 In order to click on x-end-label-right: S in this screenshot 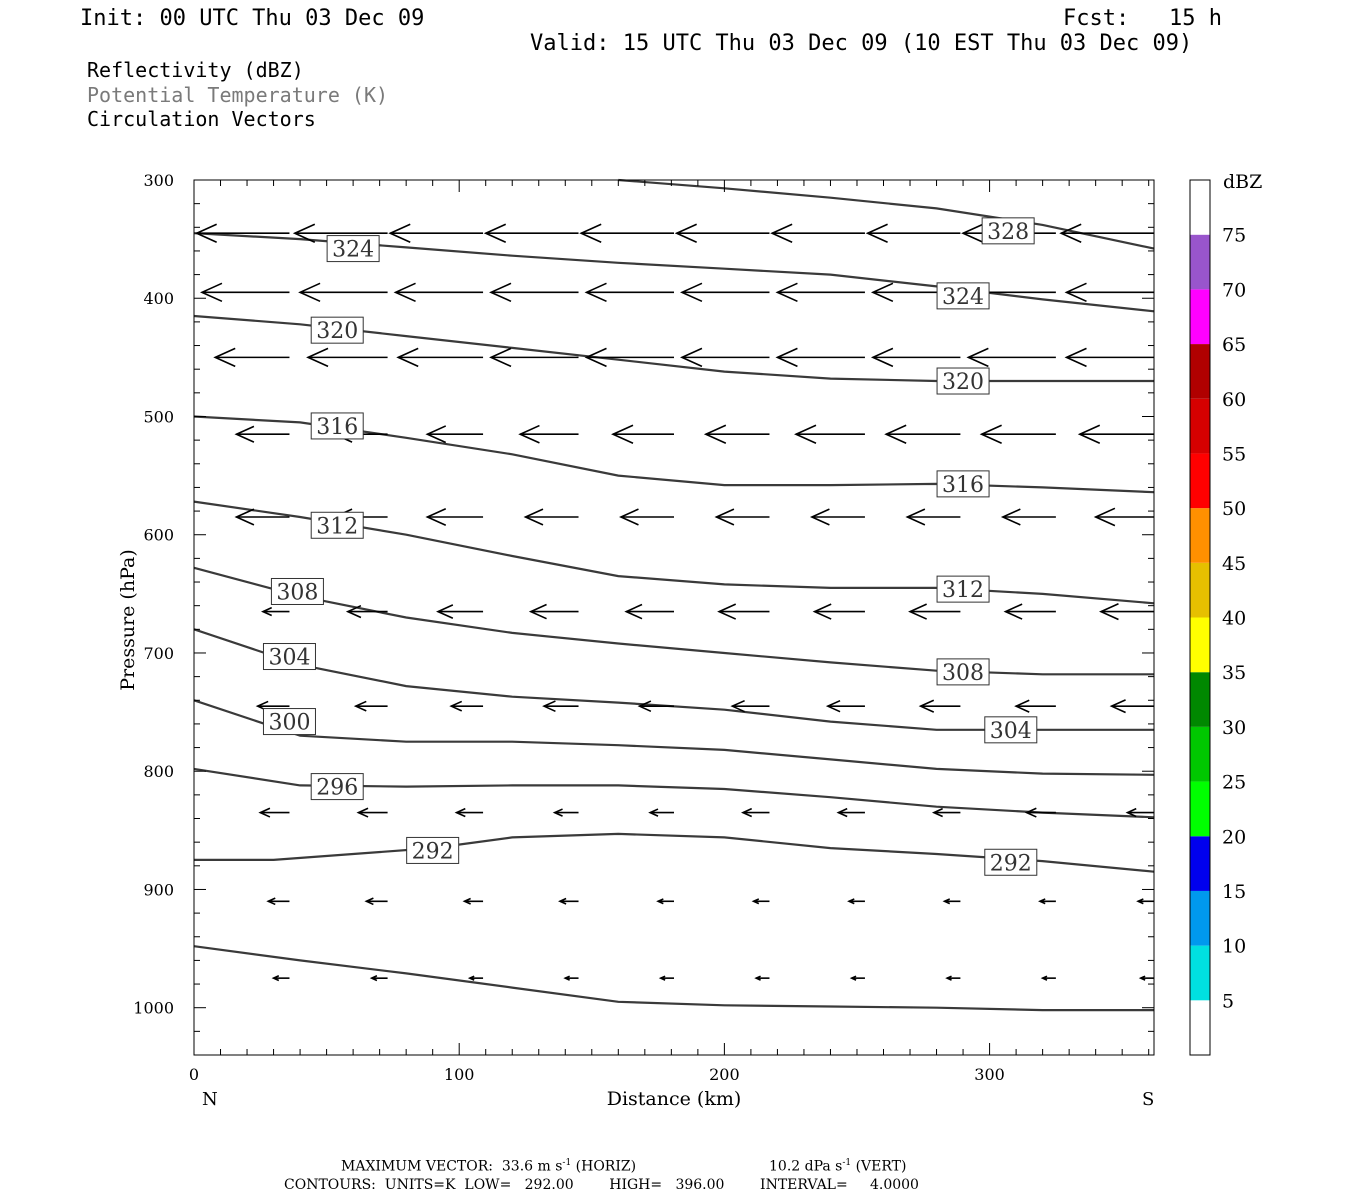, I will do `click(1148, 1099)`.